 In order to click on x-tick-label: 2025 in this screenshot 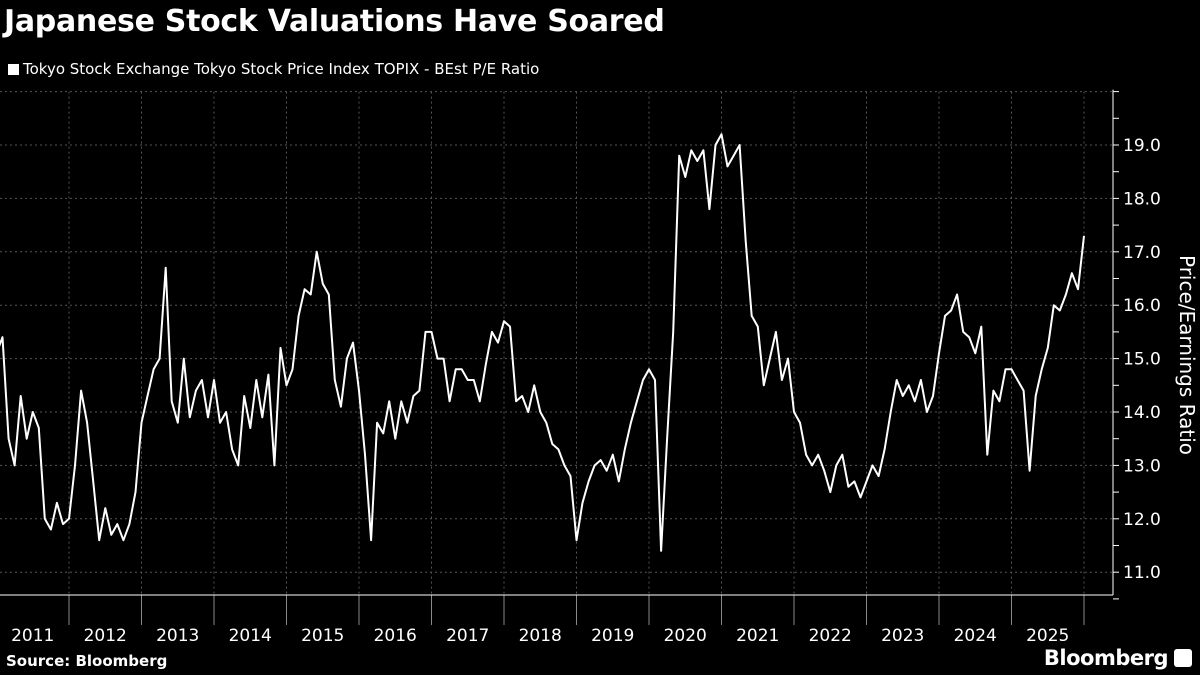, I will do `click(1047, 636)`.